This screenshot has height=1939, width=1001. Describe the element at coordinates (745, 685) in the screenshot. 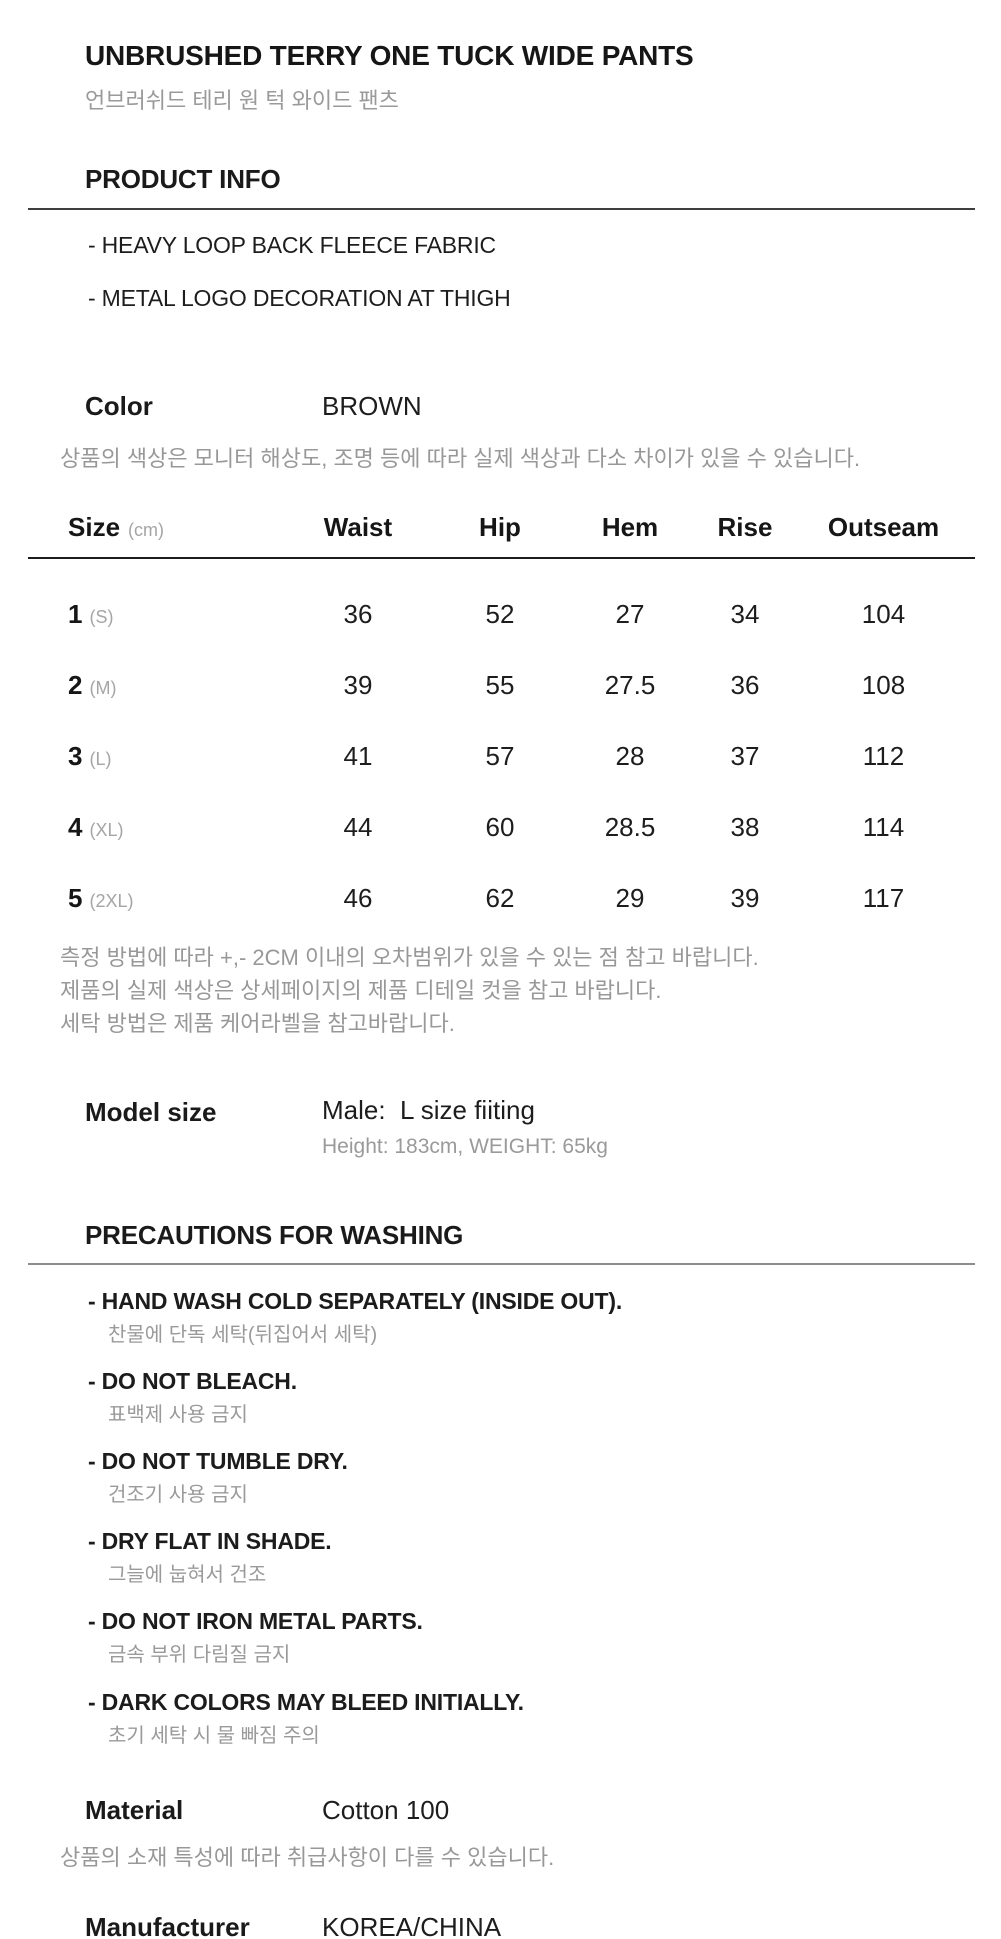

I see `rise-cell: 36` at that location.